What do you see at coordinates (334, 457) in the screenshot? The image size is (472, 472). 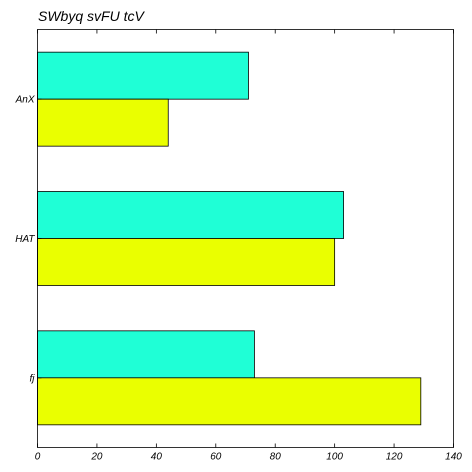 I see `x-tick-label: 100` at bounding box center [334, 457].